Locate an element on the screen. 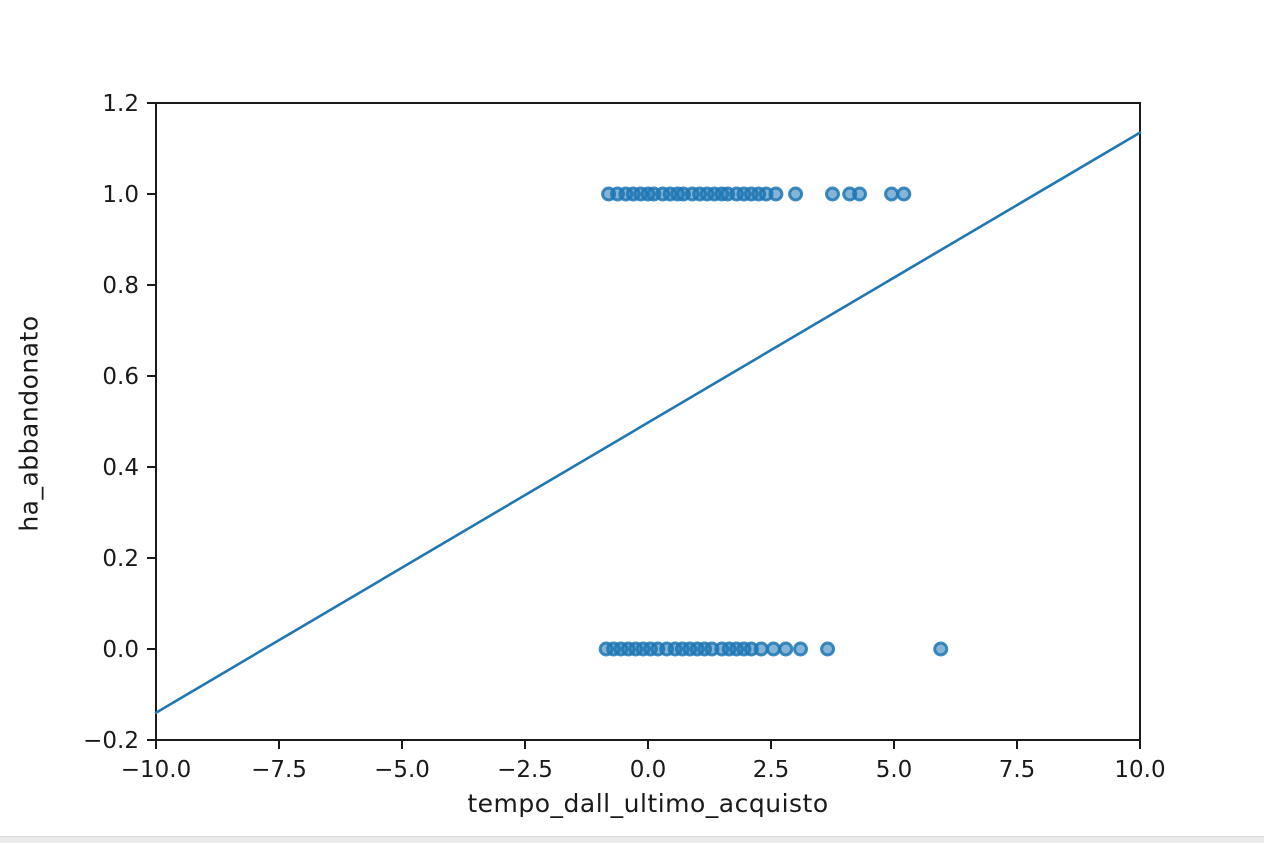 The height and width of the screenshot is (843, 1264). x-tick-label: −5.0 is located at coordinates (402, 770).